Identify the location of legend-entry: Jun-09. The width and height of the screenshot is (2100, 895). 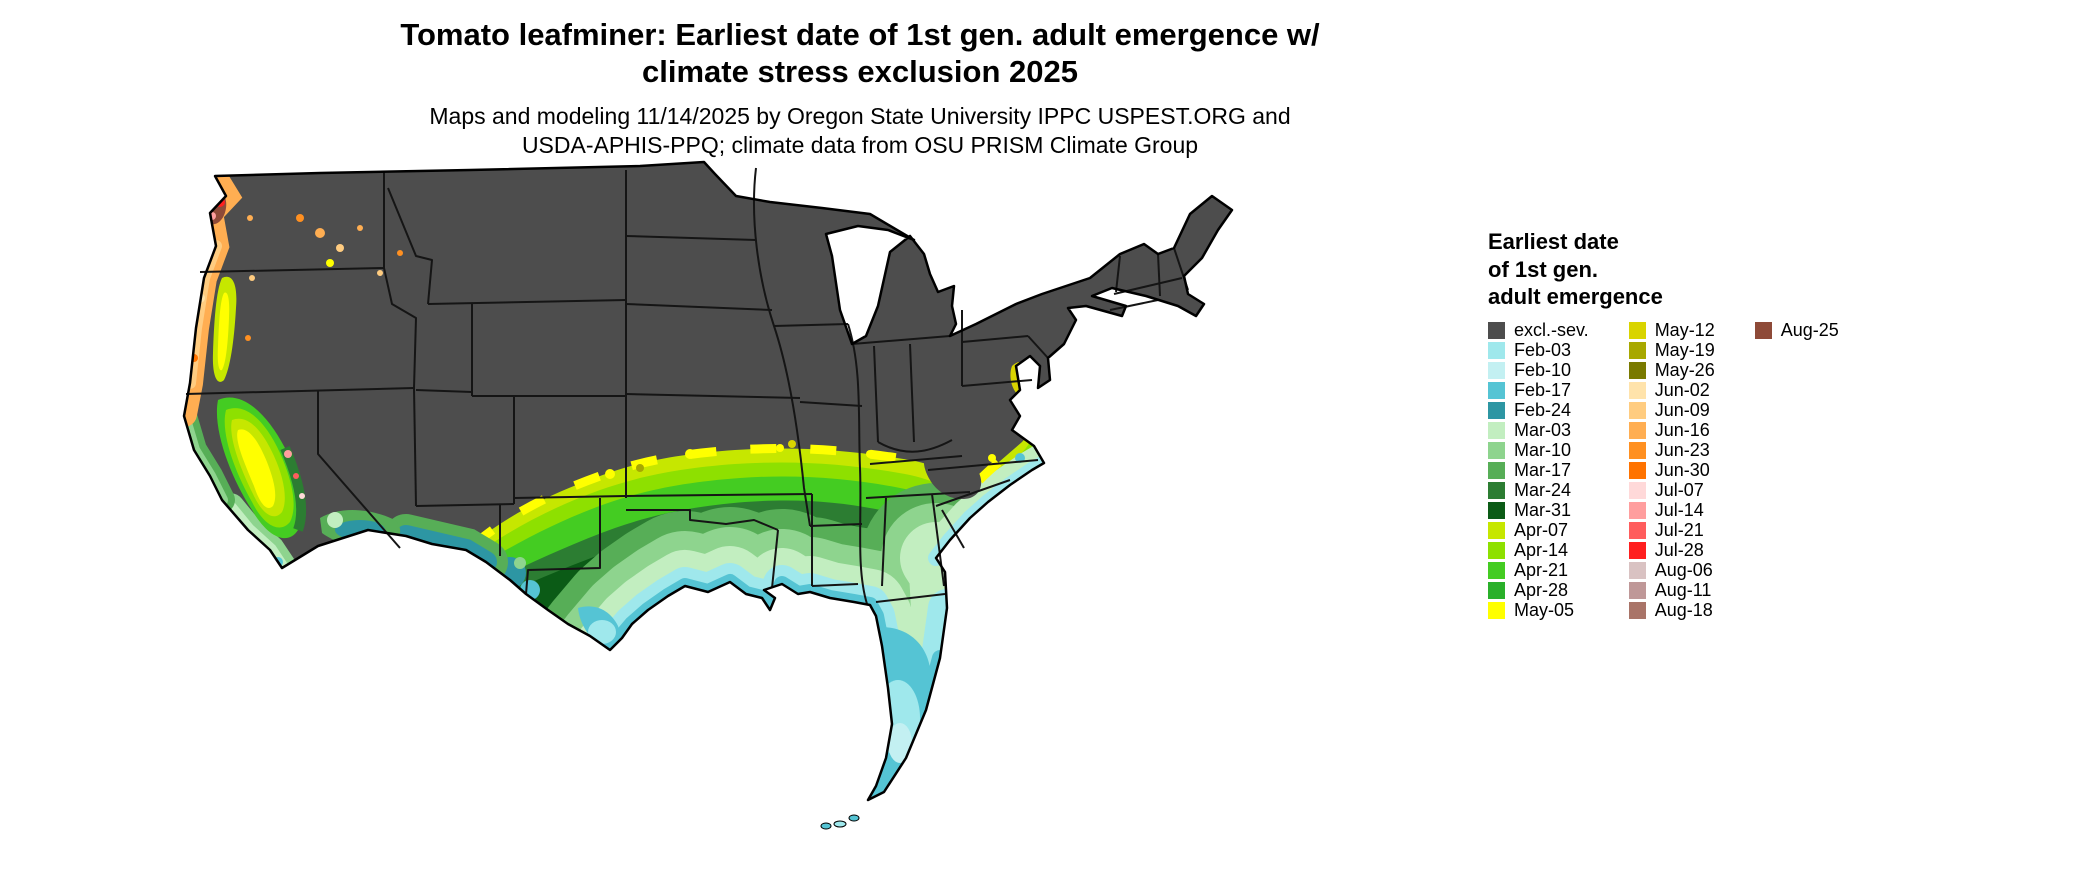
(1671, 410).